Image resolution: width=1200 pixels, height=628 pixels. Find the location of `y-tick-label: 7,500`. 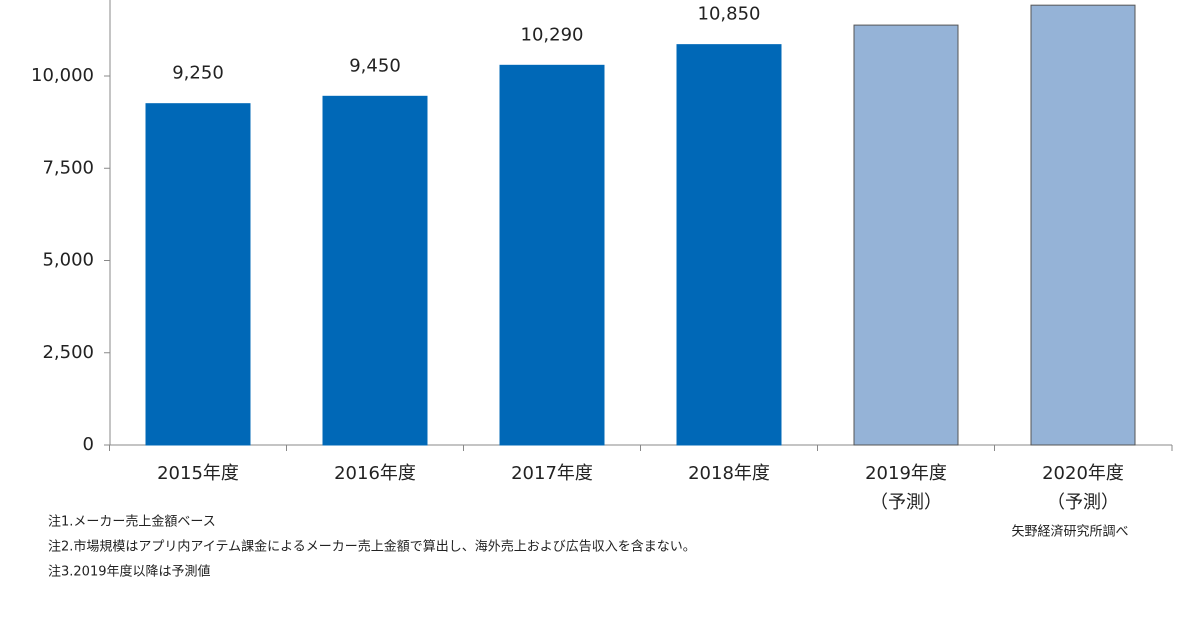

y-tick-label: 7,500 is located at coordinates (68, 167).